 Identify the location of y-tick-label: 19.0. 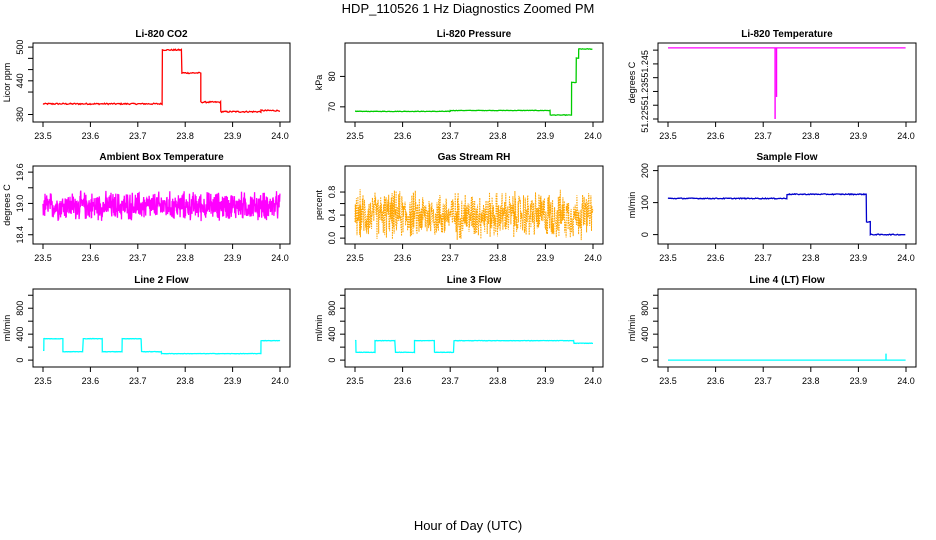
(20, 204).